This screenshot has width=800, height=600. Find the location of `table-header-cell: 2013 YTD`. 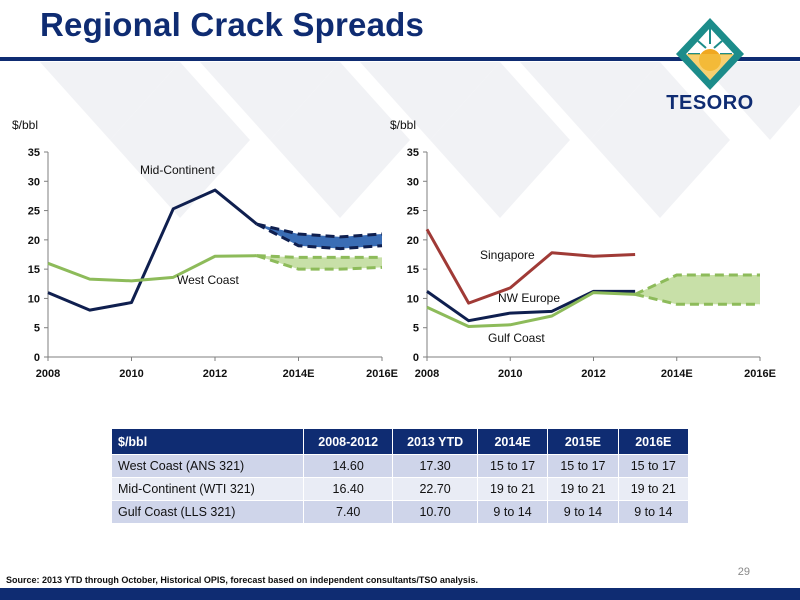

table-header-cell: 2013 YTD is located at coordinates (435, 441).